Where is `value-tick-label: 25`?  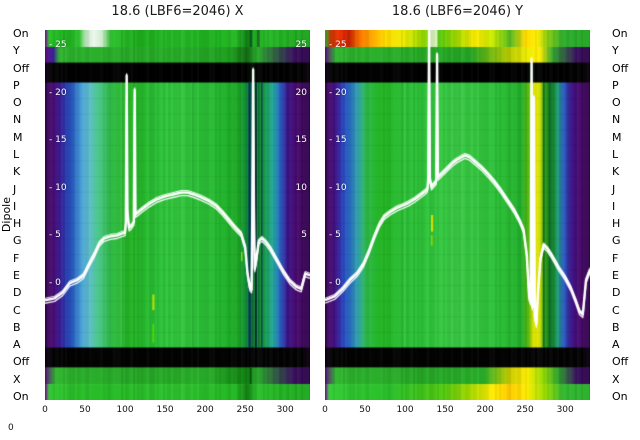 value-tick-label: 25 is located at coordinates (301, 44).